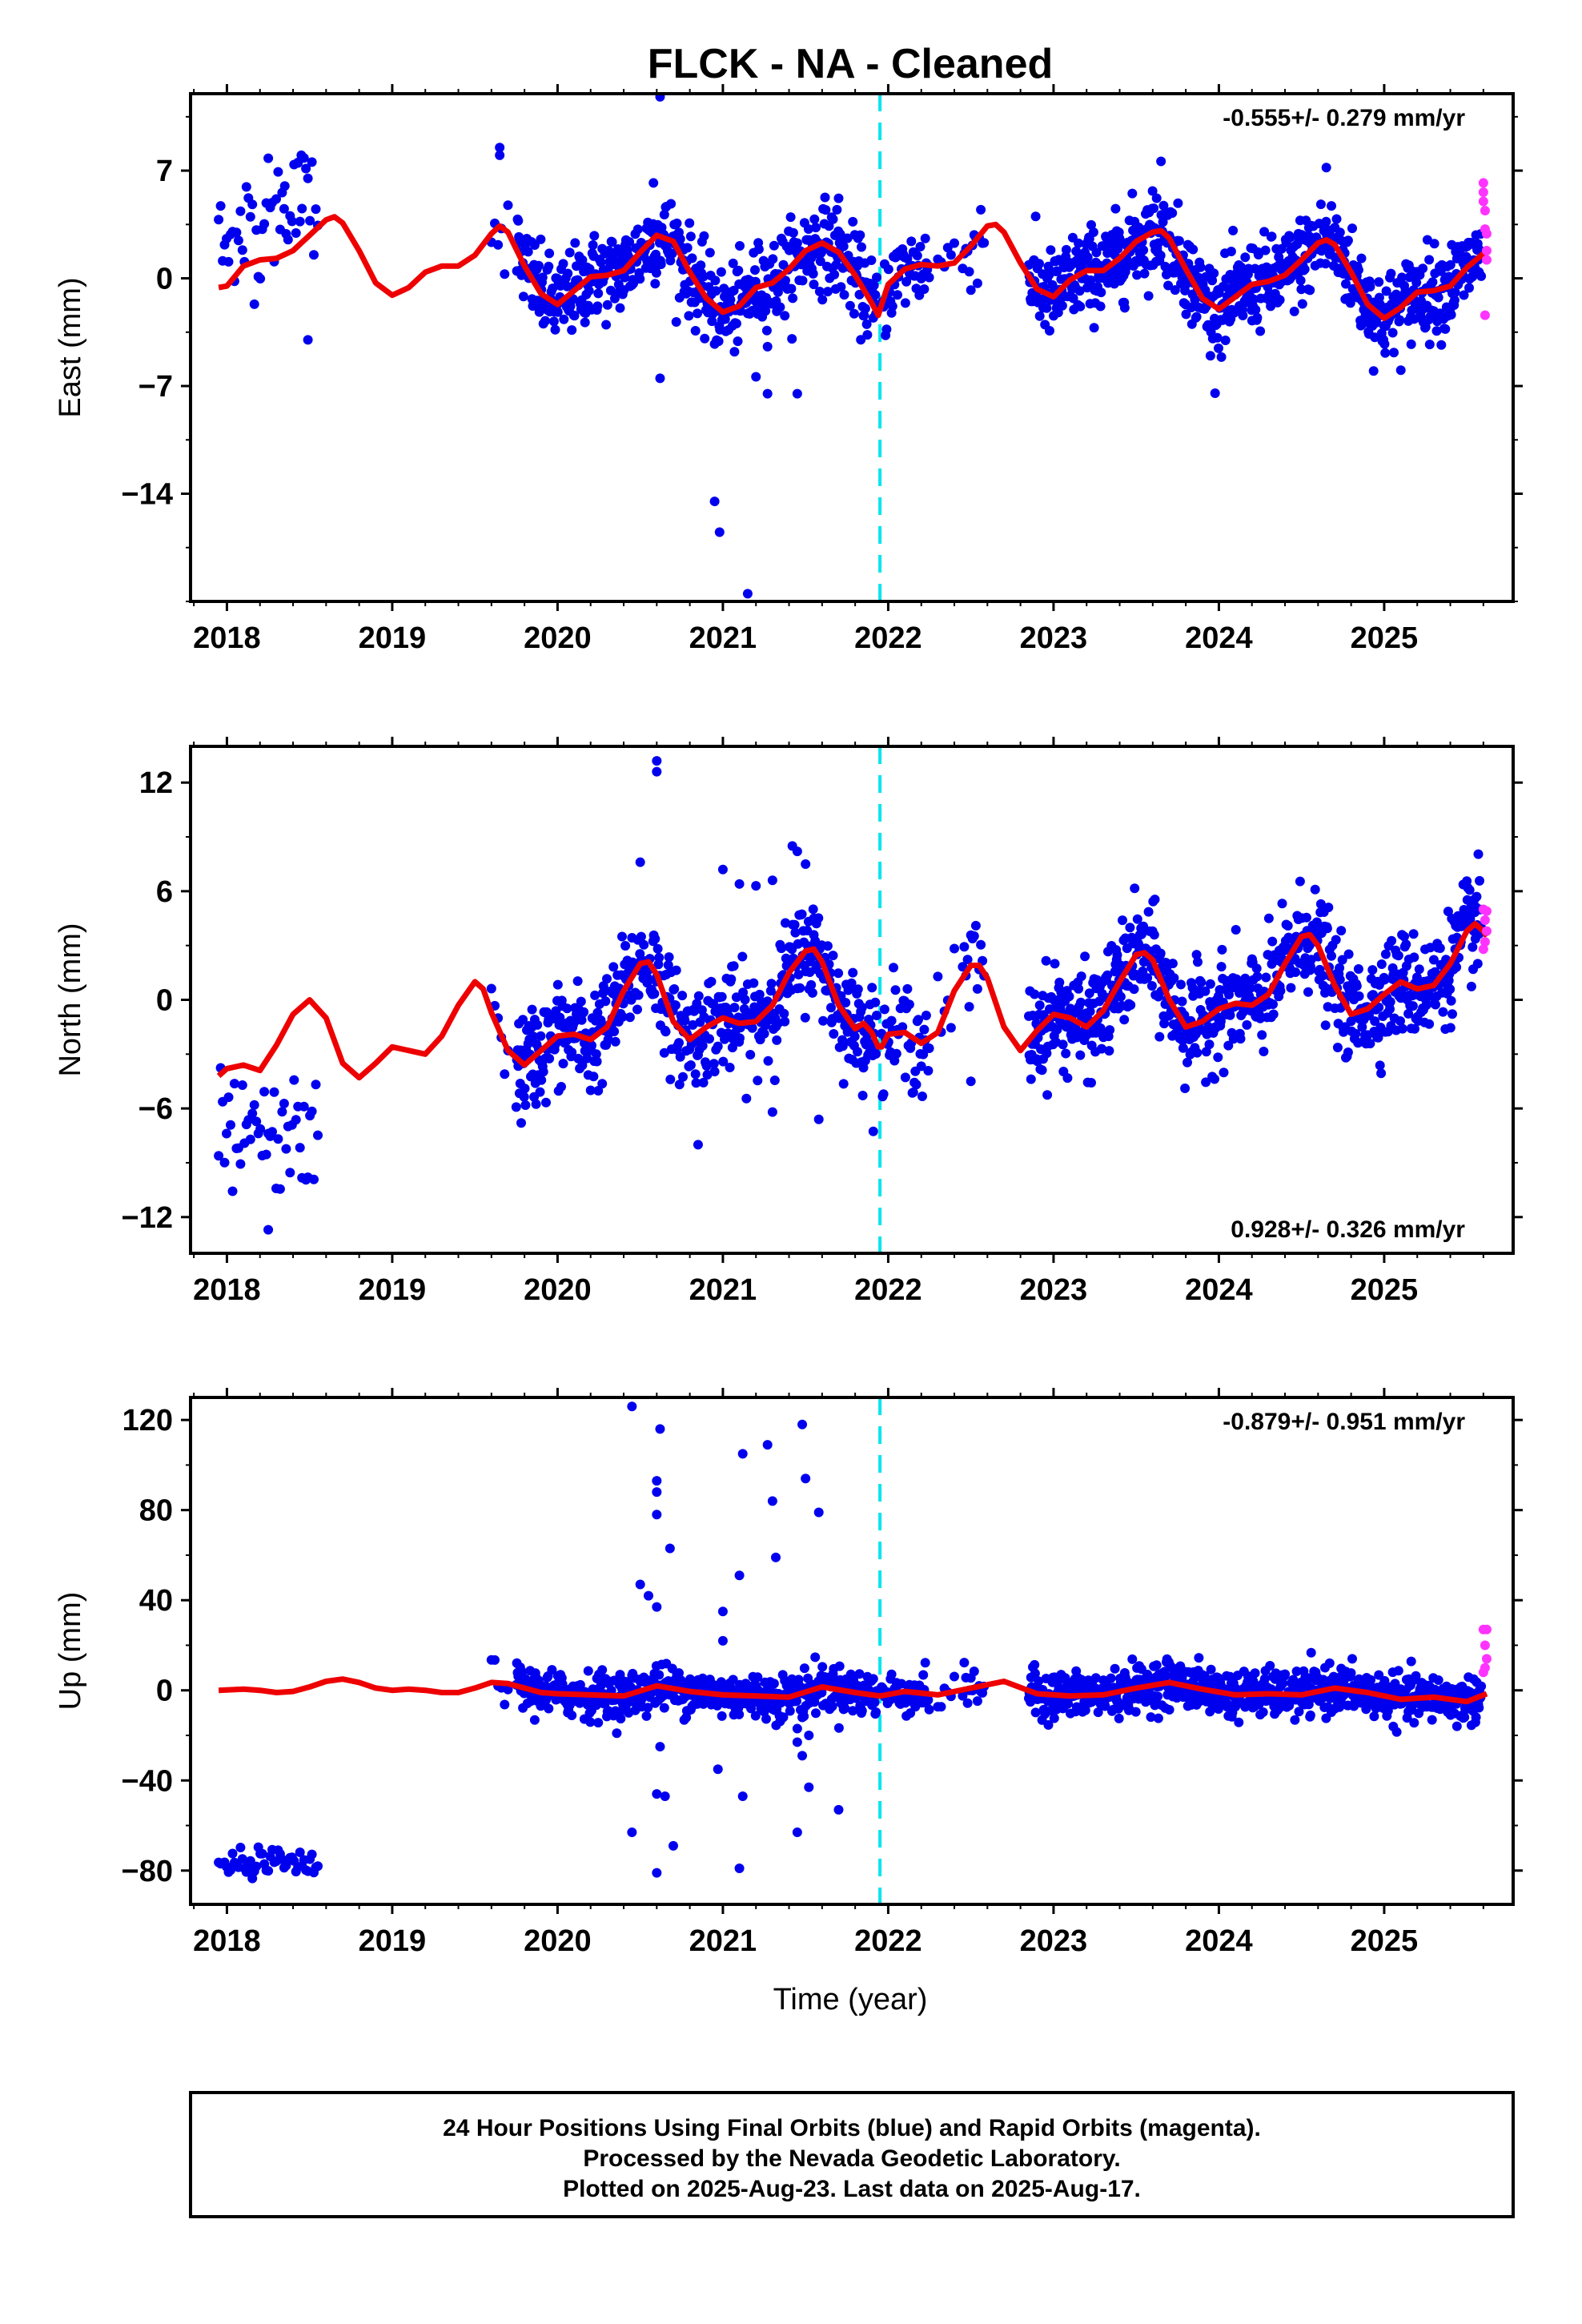  I want to click on x-tick-label: 2023, so click(1054, 1290).